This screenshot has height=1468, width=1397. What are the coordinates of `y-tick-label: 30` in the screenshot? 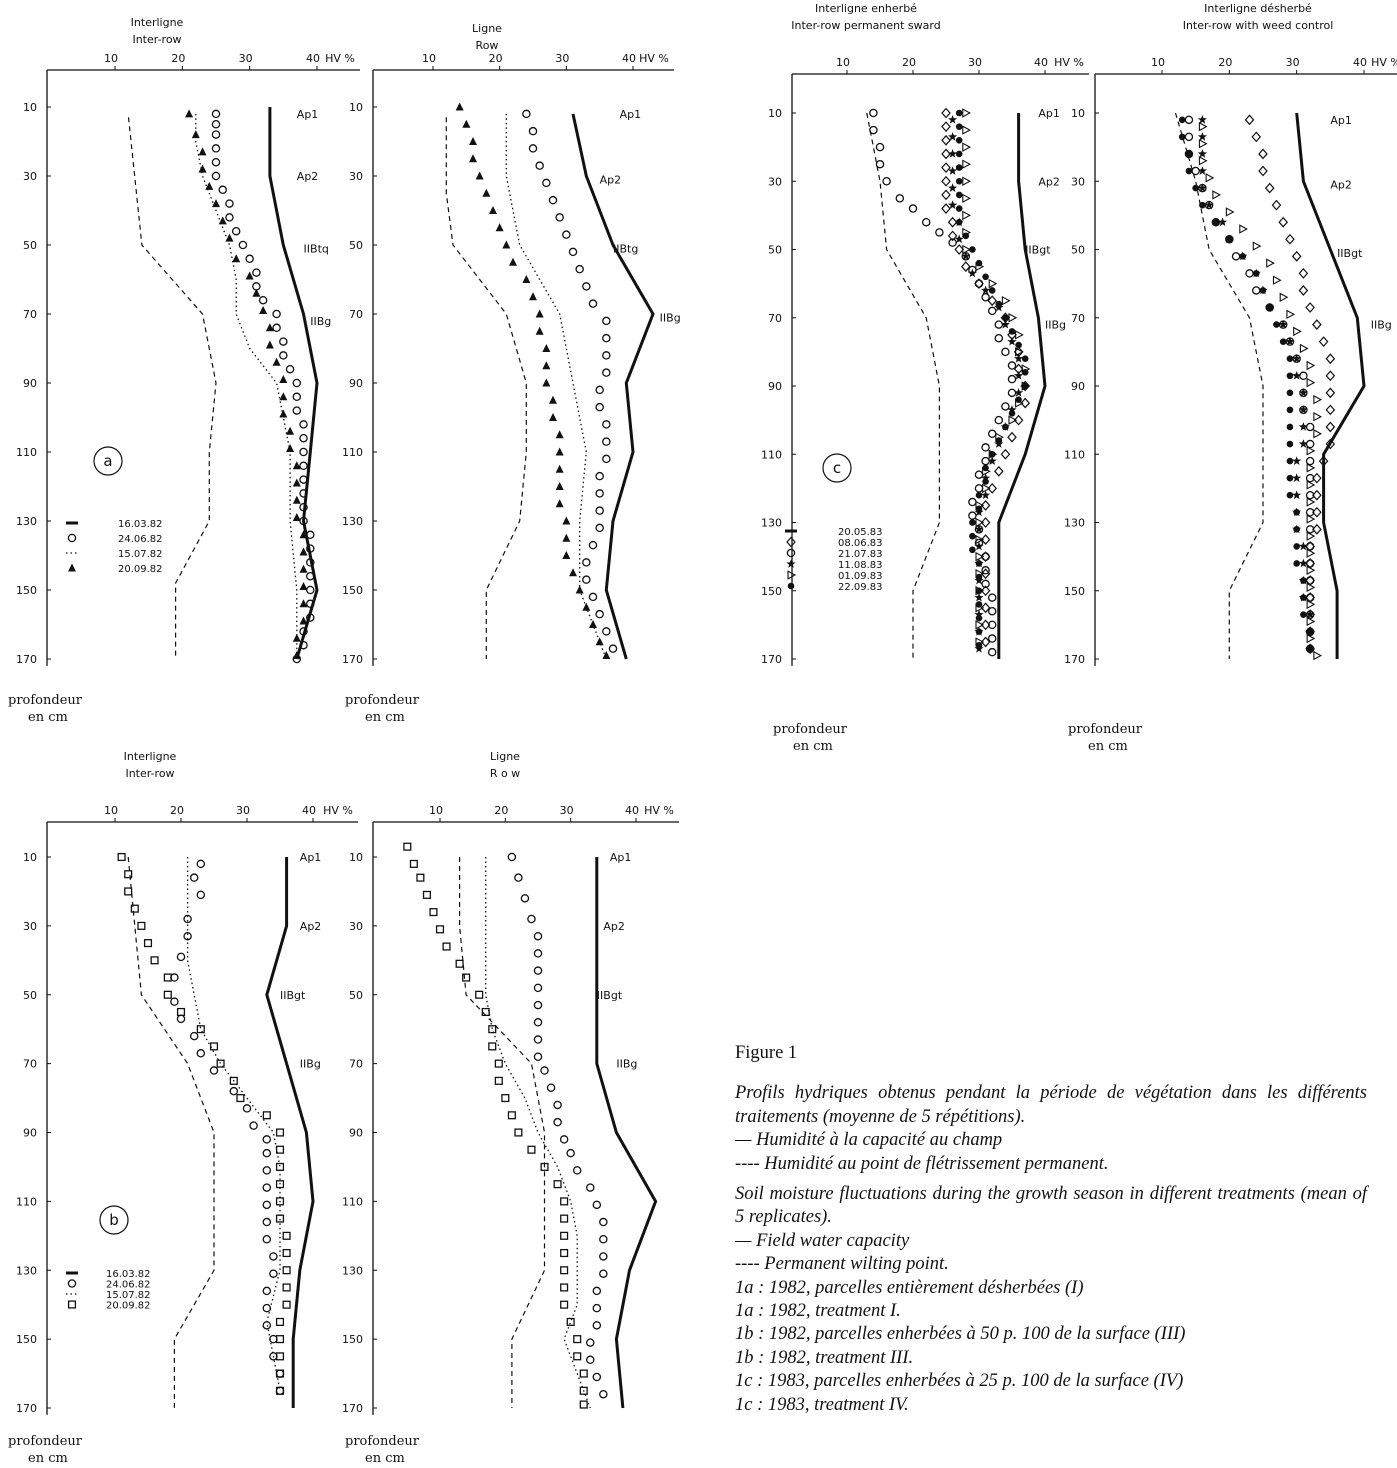 It's located at (1078, 181).